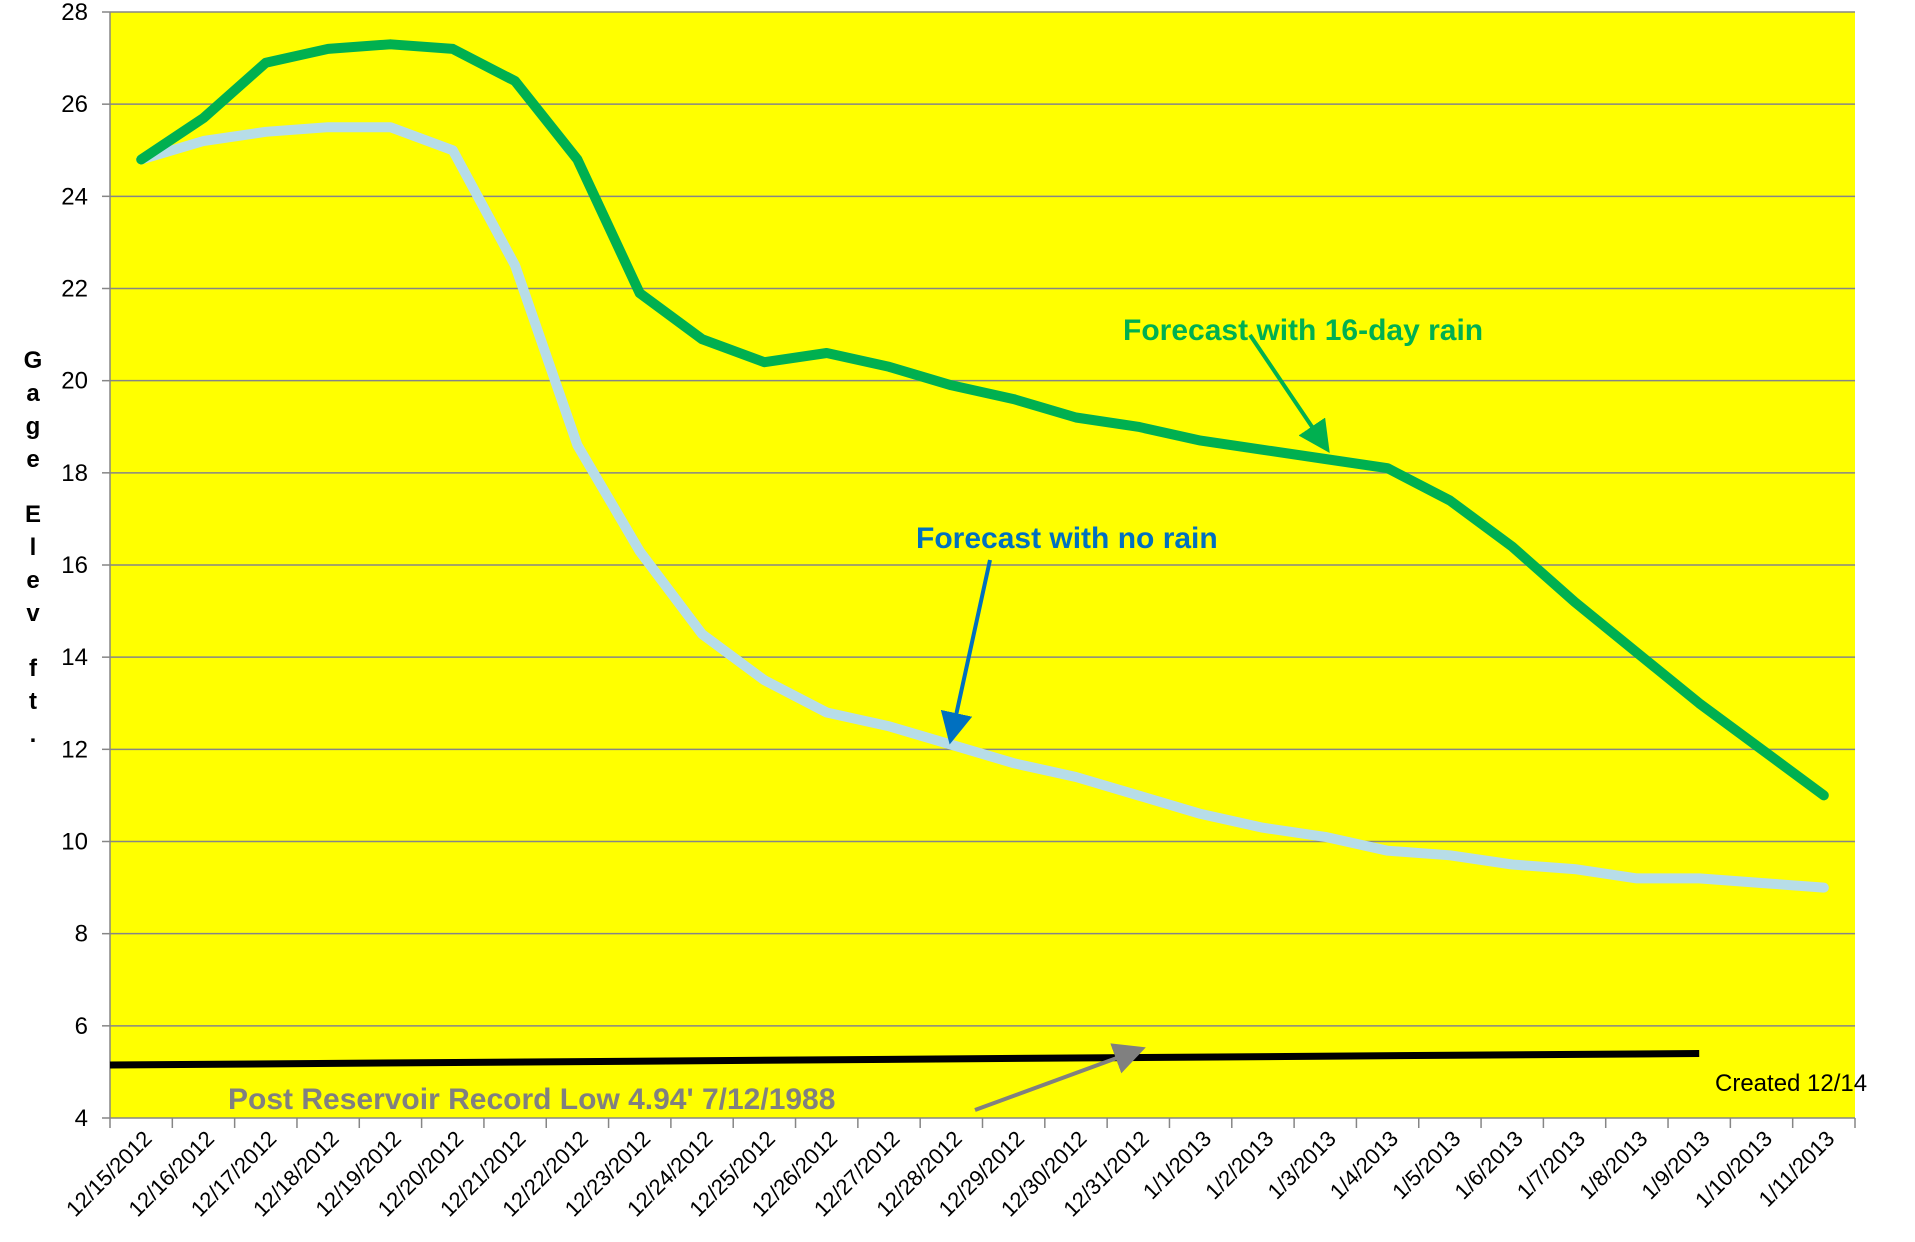 This screenshot has width=1915, height=1242. What do you see at coordinates (33, 393) in the screenshot?
I see `y-axis-label-char: a` at bounding box center [33, 393].